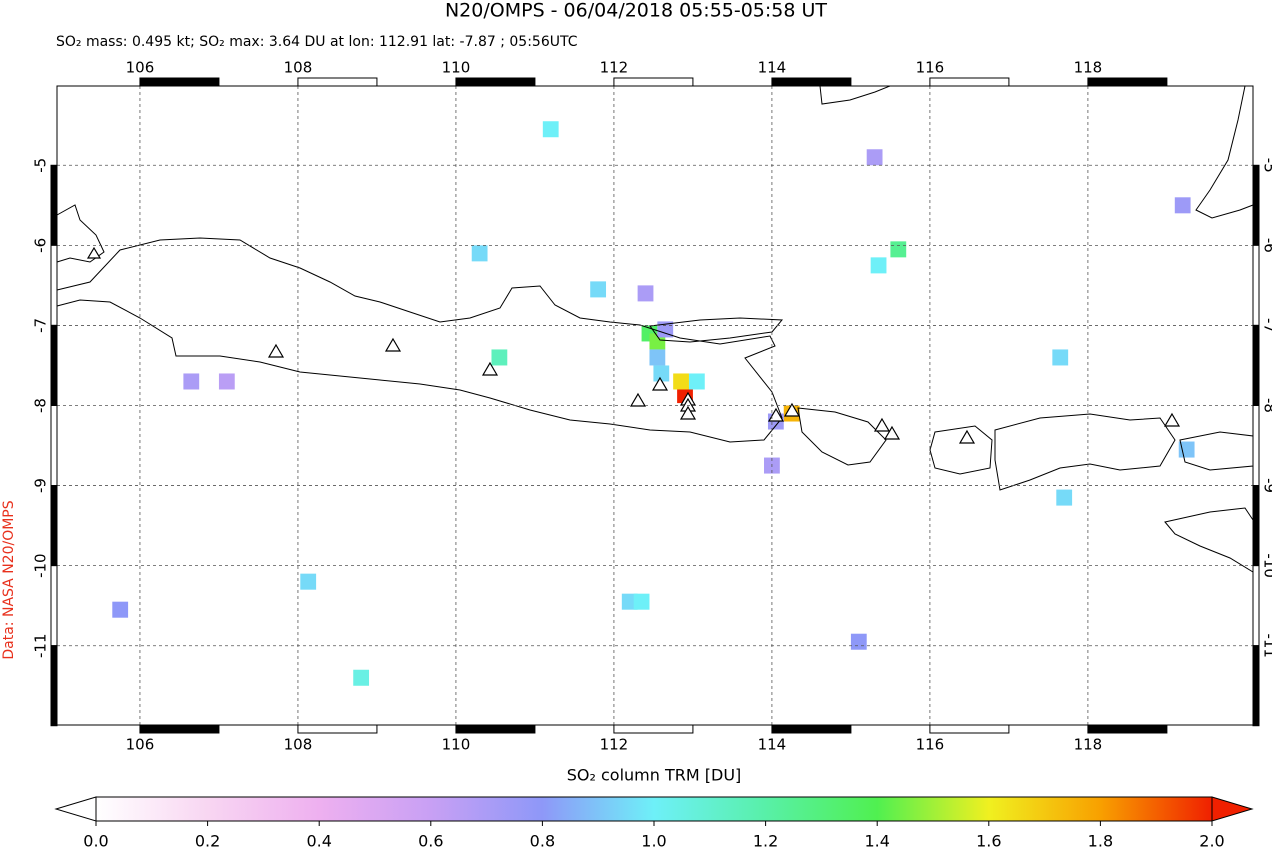 The image size is (1272, 853). I want to click on colorbar-tick-label: 0.6, so click(430, 841).